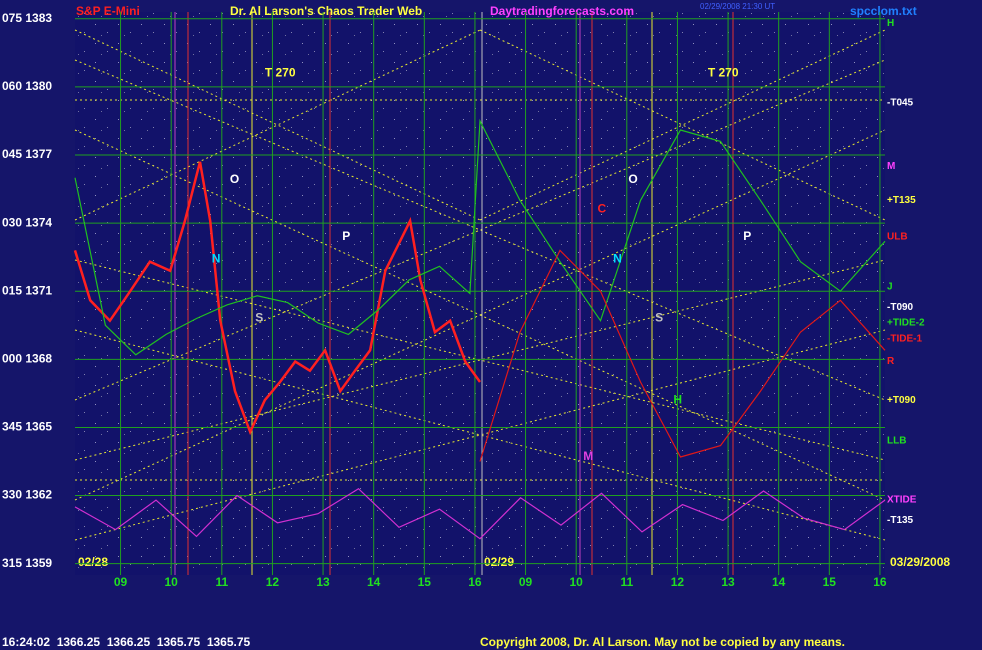  What do you see at coordinates (27, 154) in the screenshot?
I see `y-tick-label: 045 1377` at bounding box center [27, 154].